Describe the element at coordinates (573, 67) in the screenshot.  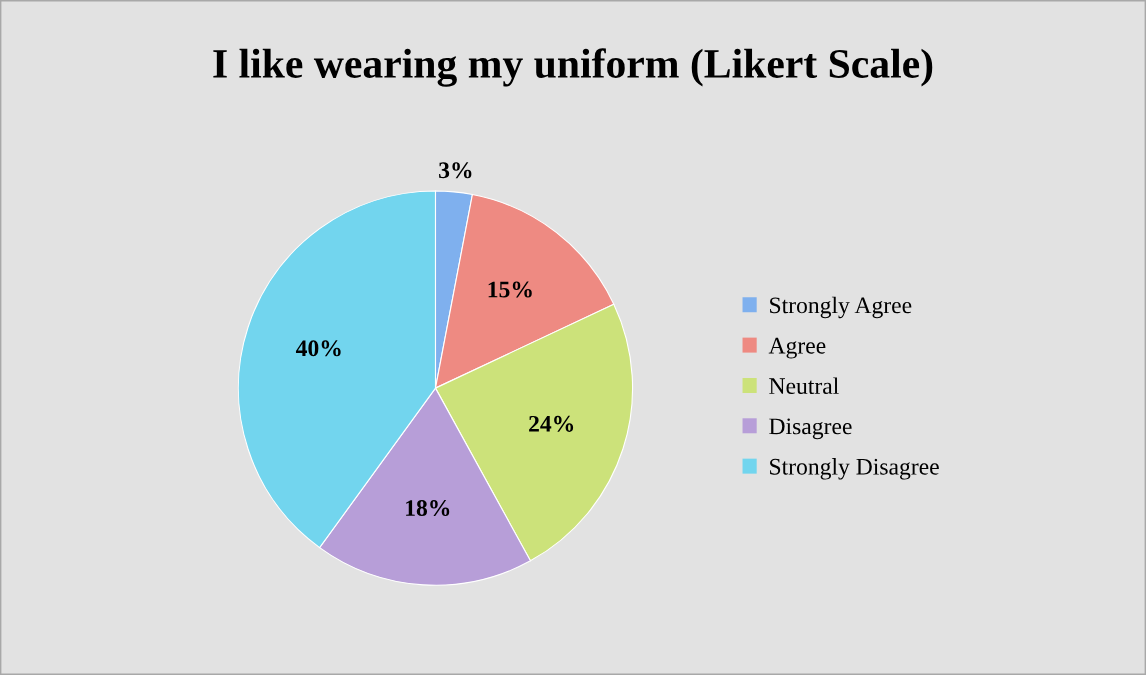
I see `chart-title: I like wearing my uniform (Likert Scale)` at that location.